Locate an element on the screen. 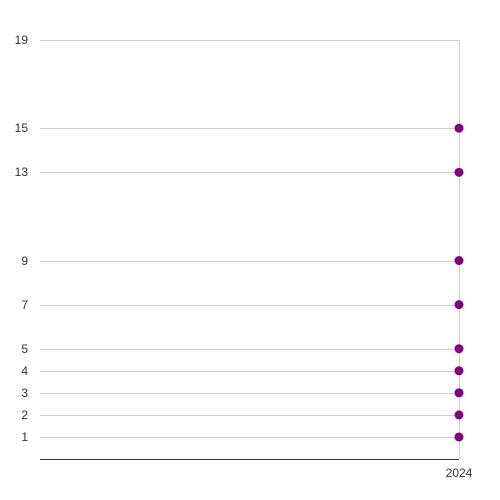 This screenshot has height=500, width=500. y-tick-label: 15 is located at coordinates (22, 128).